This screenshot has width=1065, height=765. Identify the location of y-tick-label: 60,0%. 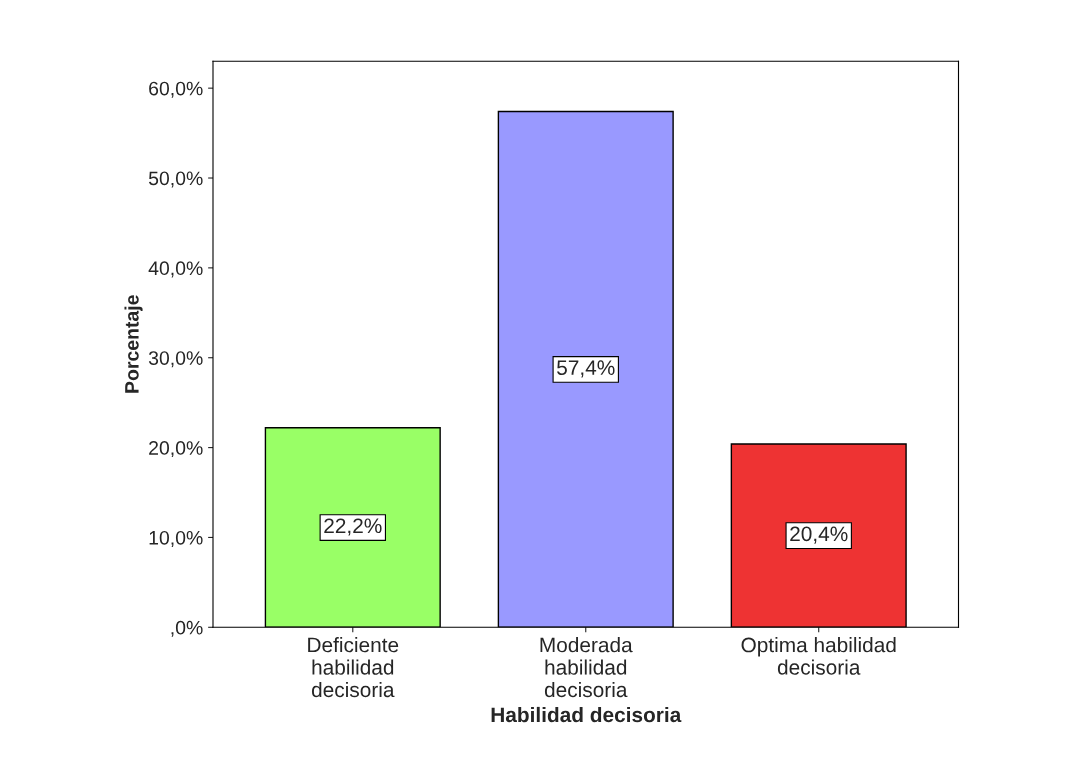
(176, 89).